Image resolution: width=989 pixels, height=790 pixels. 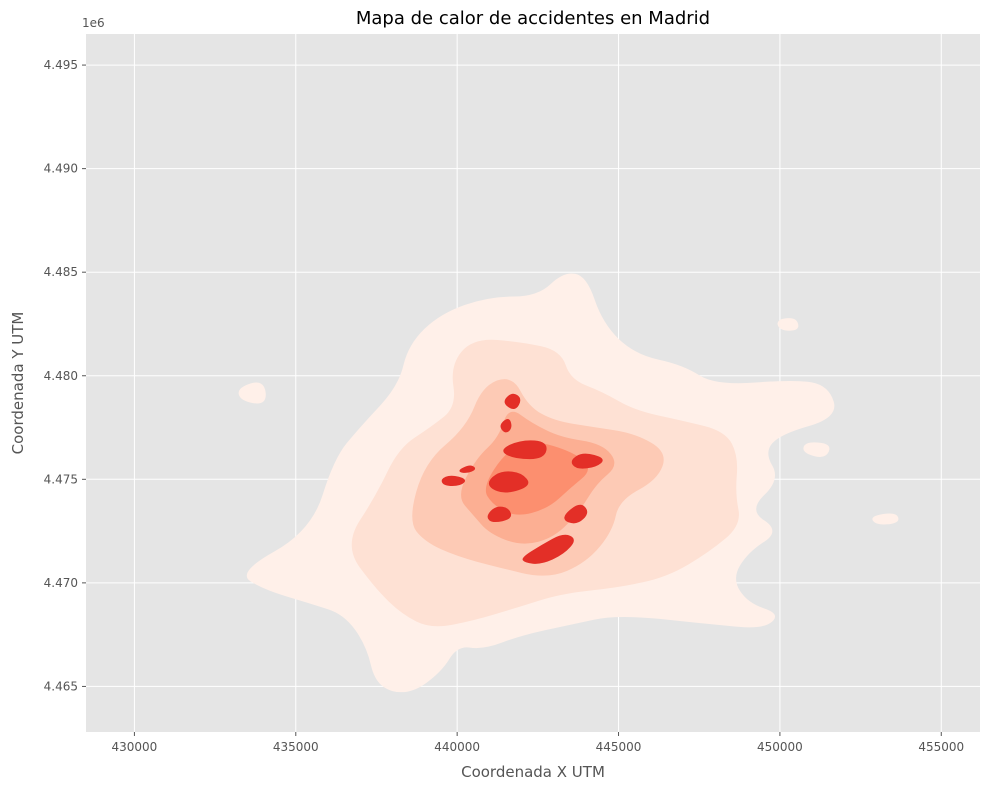 What do you see at coordinates (533, 772) in the screenshot?
I see `x-axis-label: Coordenada X UTM` at bounding box center [533, 772].